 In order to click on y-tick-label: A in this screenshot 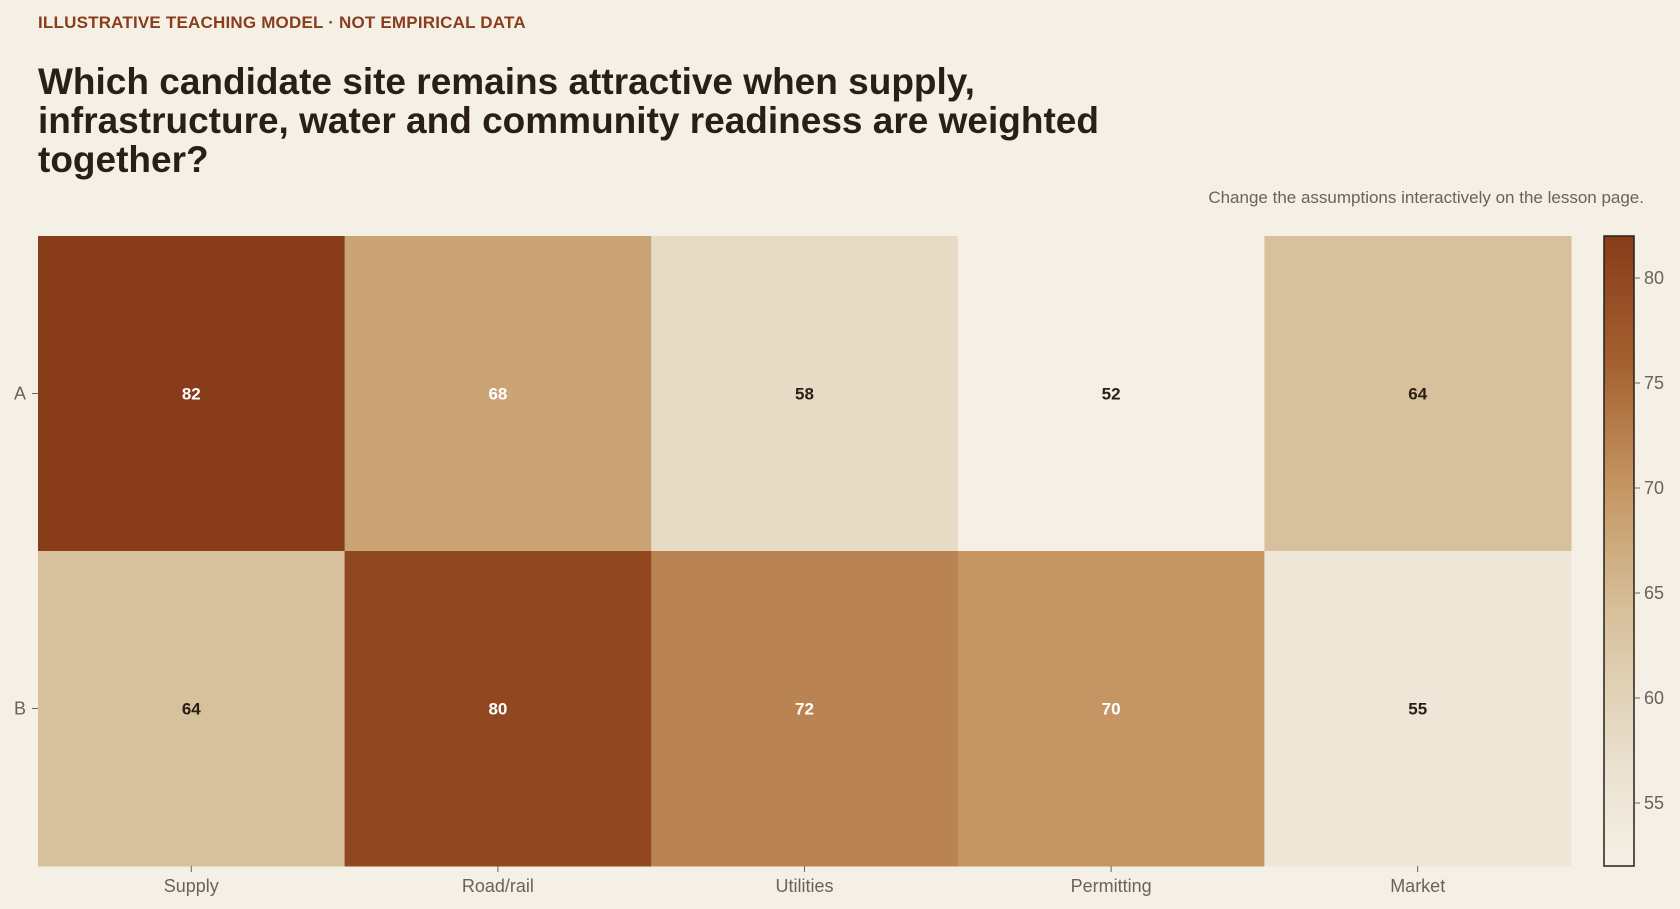, I will do `click(20, 394)`.